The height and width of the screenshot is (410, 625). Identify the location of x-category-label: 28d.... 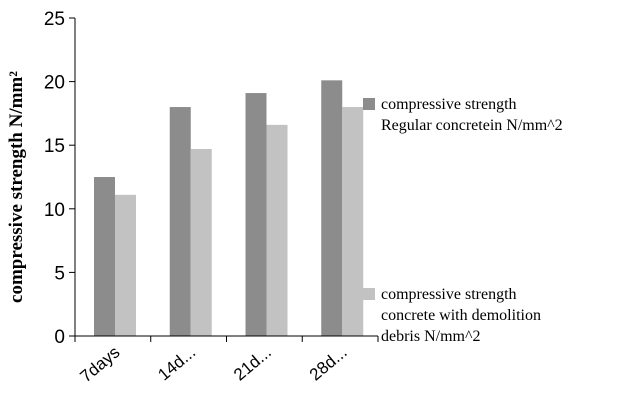
(328, 364).